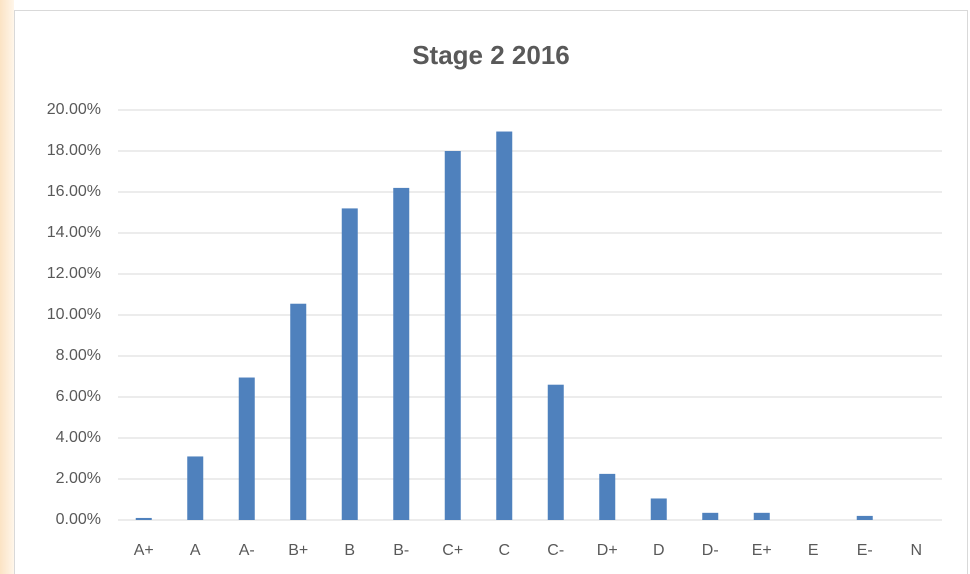  What do you see at coordinates (78, 437) in the screenshot?
I see `y-tick-label: 4.00%` at bounding box center [78, 437].